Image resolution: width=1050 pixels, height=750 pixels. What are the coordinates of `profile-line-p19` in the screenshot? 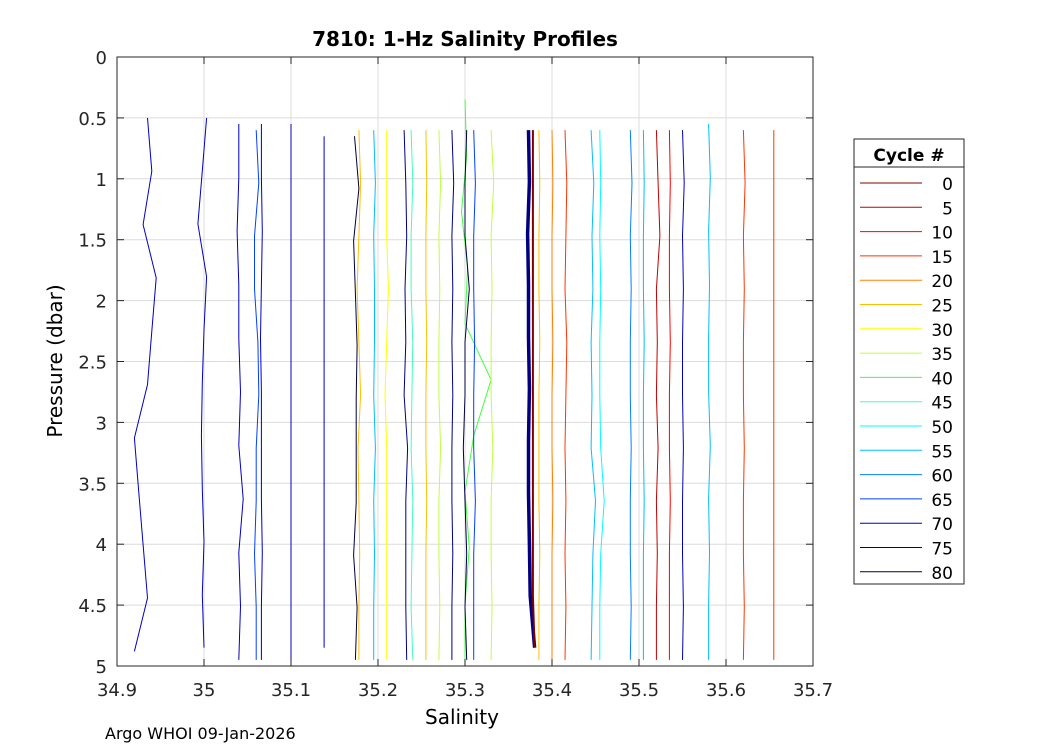 It's located at (466, 395).